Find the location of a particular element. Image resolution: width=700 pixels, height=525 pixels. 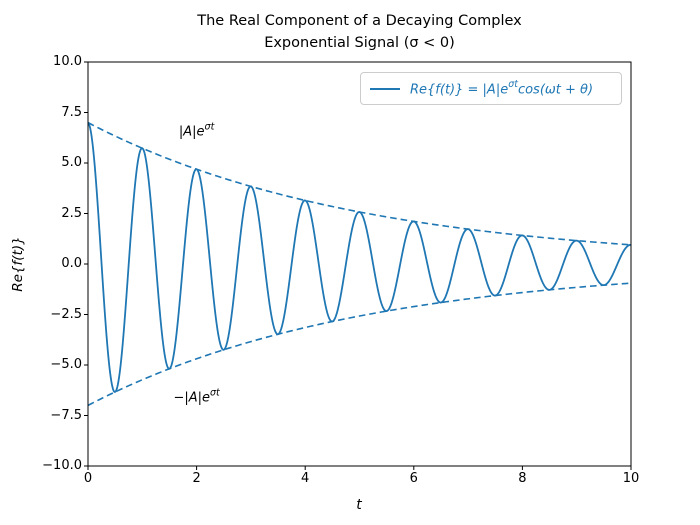

x-axis-label: t is located at coordinates (359, 505).